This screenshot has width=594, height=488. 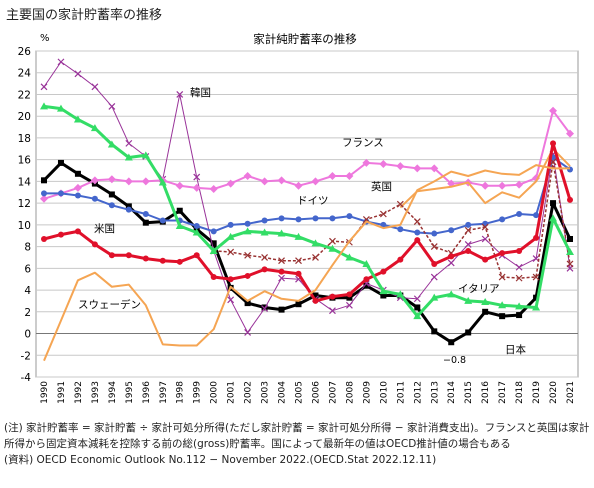 I want to click on x-tick-label: 1999, so click(x=198, y=392).